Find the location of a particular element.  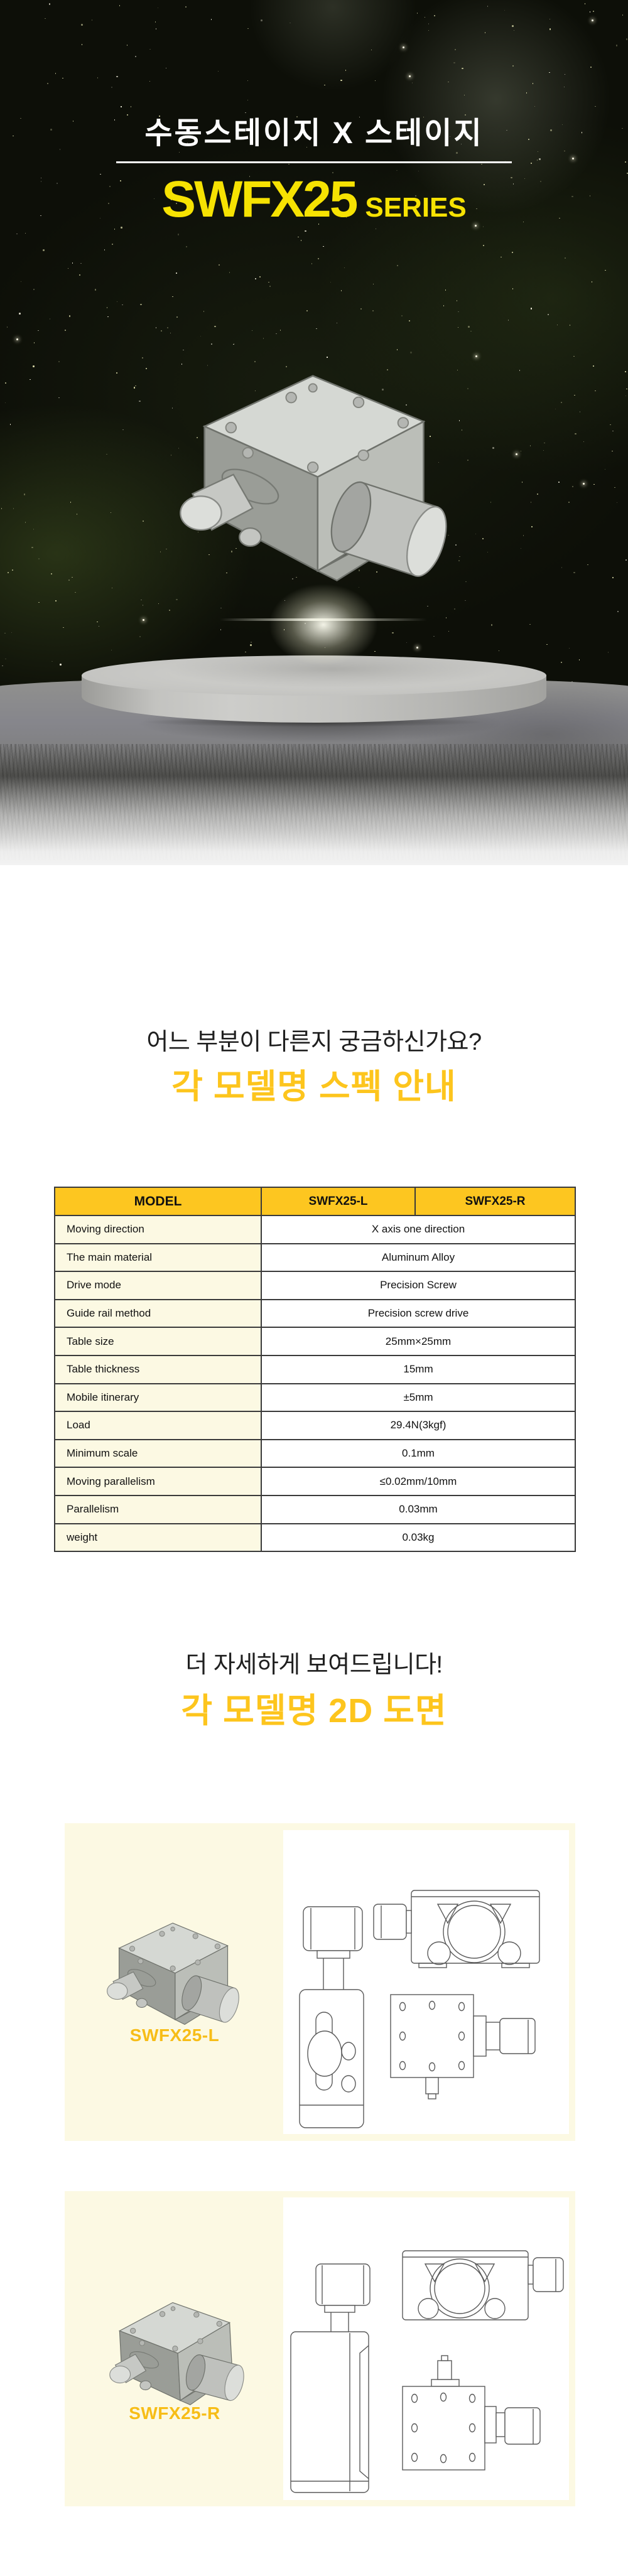

spec-row-value: 15mm is located at coordinates (419, 1369).